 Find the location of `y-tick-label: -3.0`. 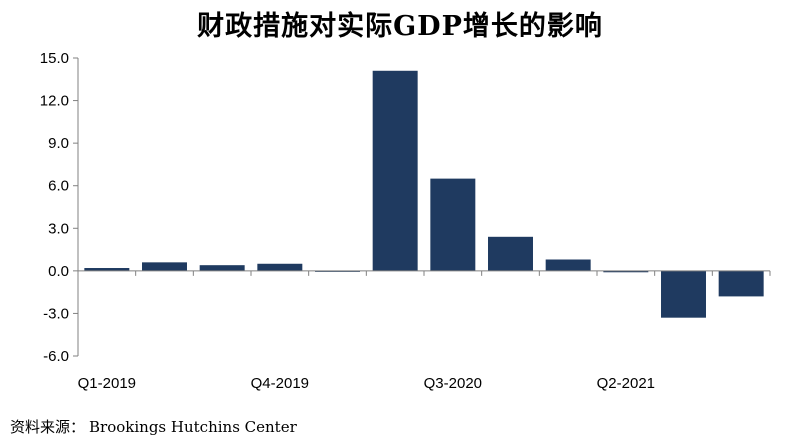

y-tick-label: -3.0 is located at coordinates (56, 313).